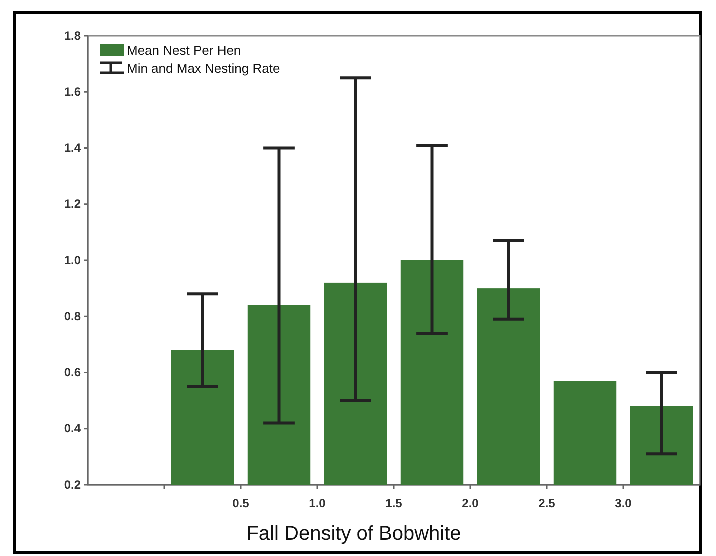  Describe the element at coordinates (394, 503) in the screenshot. I see `x-tick-label: 1.5` at that location.